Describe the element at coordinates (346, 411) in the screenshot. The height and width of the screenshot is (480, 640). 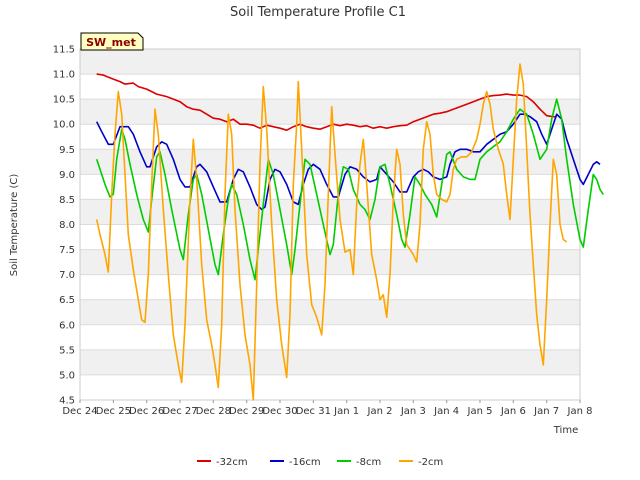
I see `x-tick-label: Jan 1` at that location.